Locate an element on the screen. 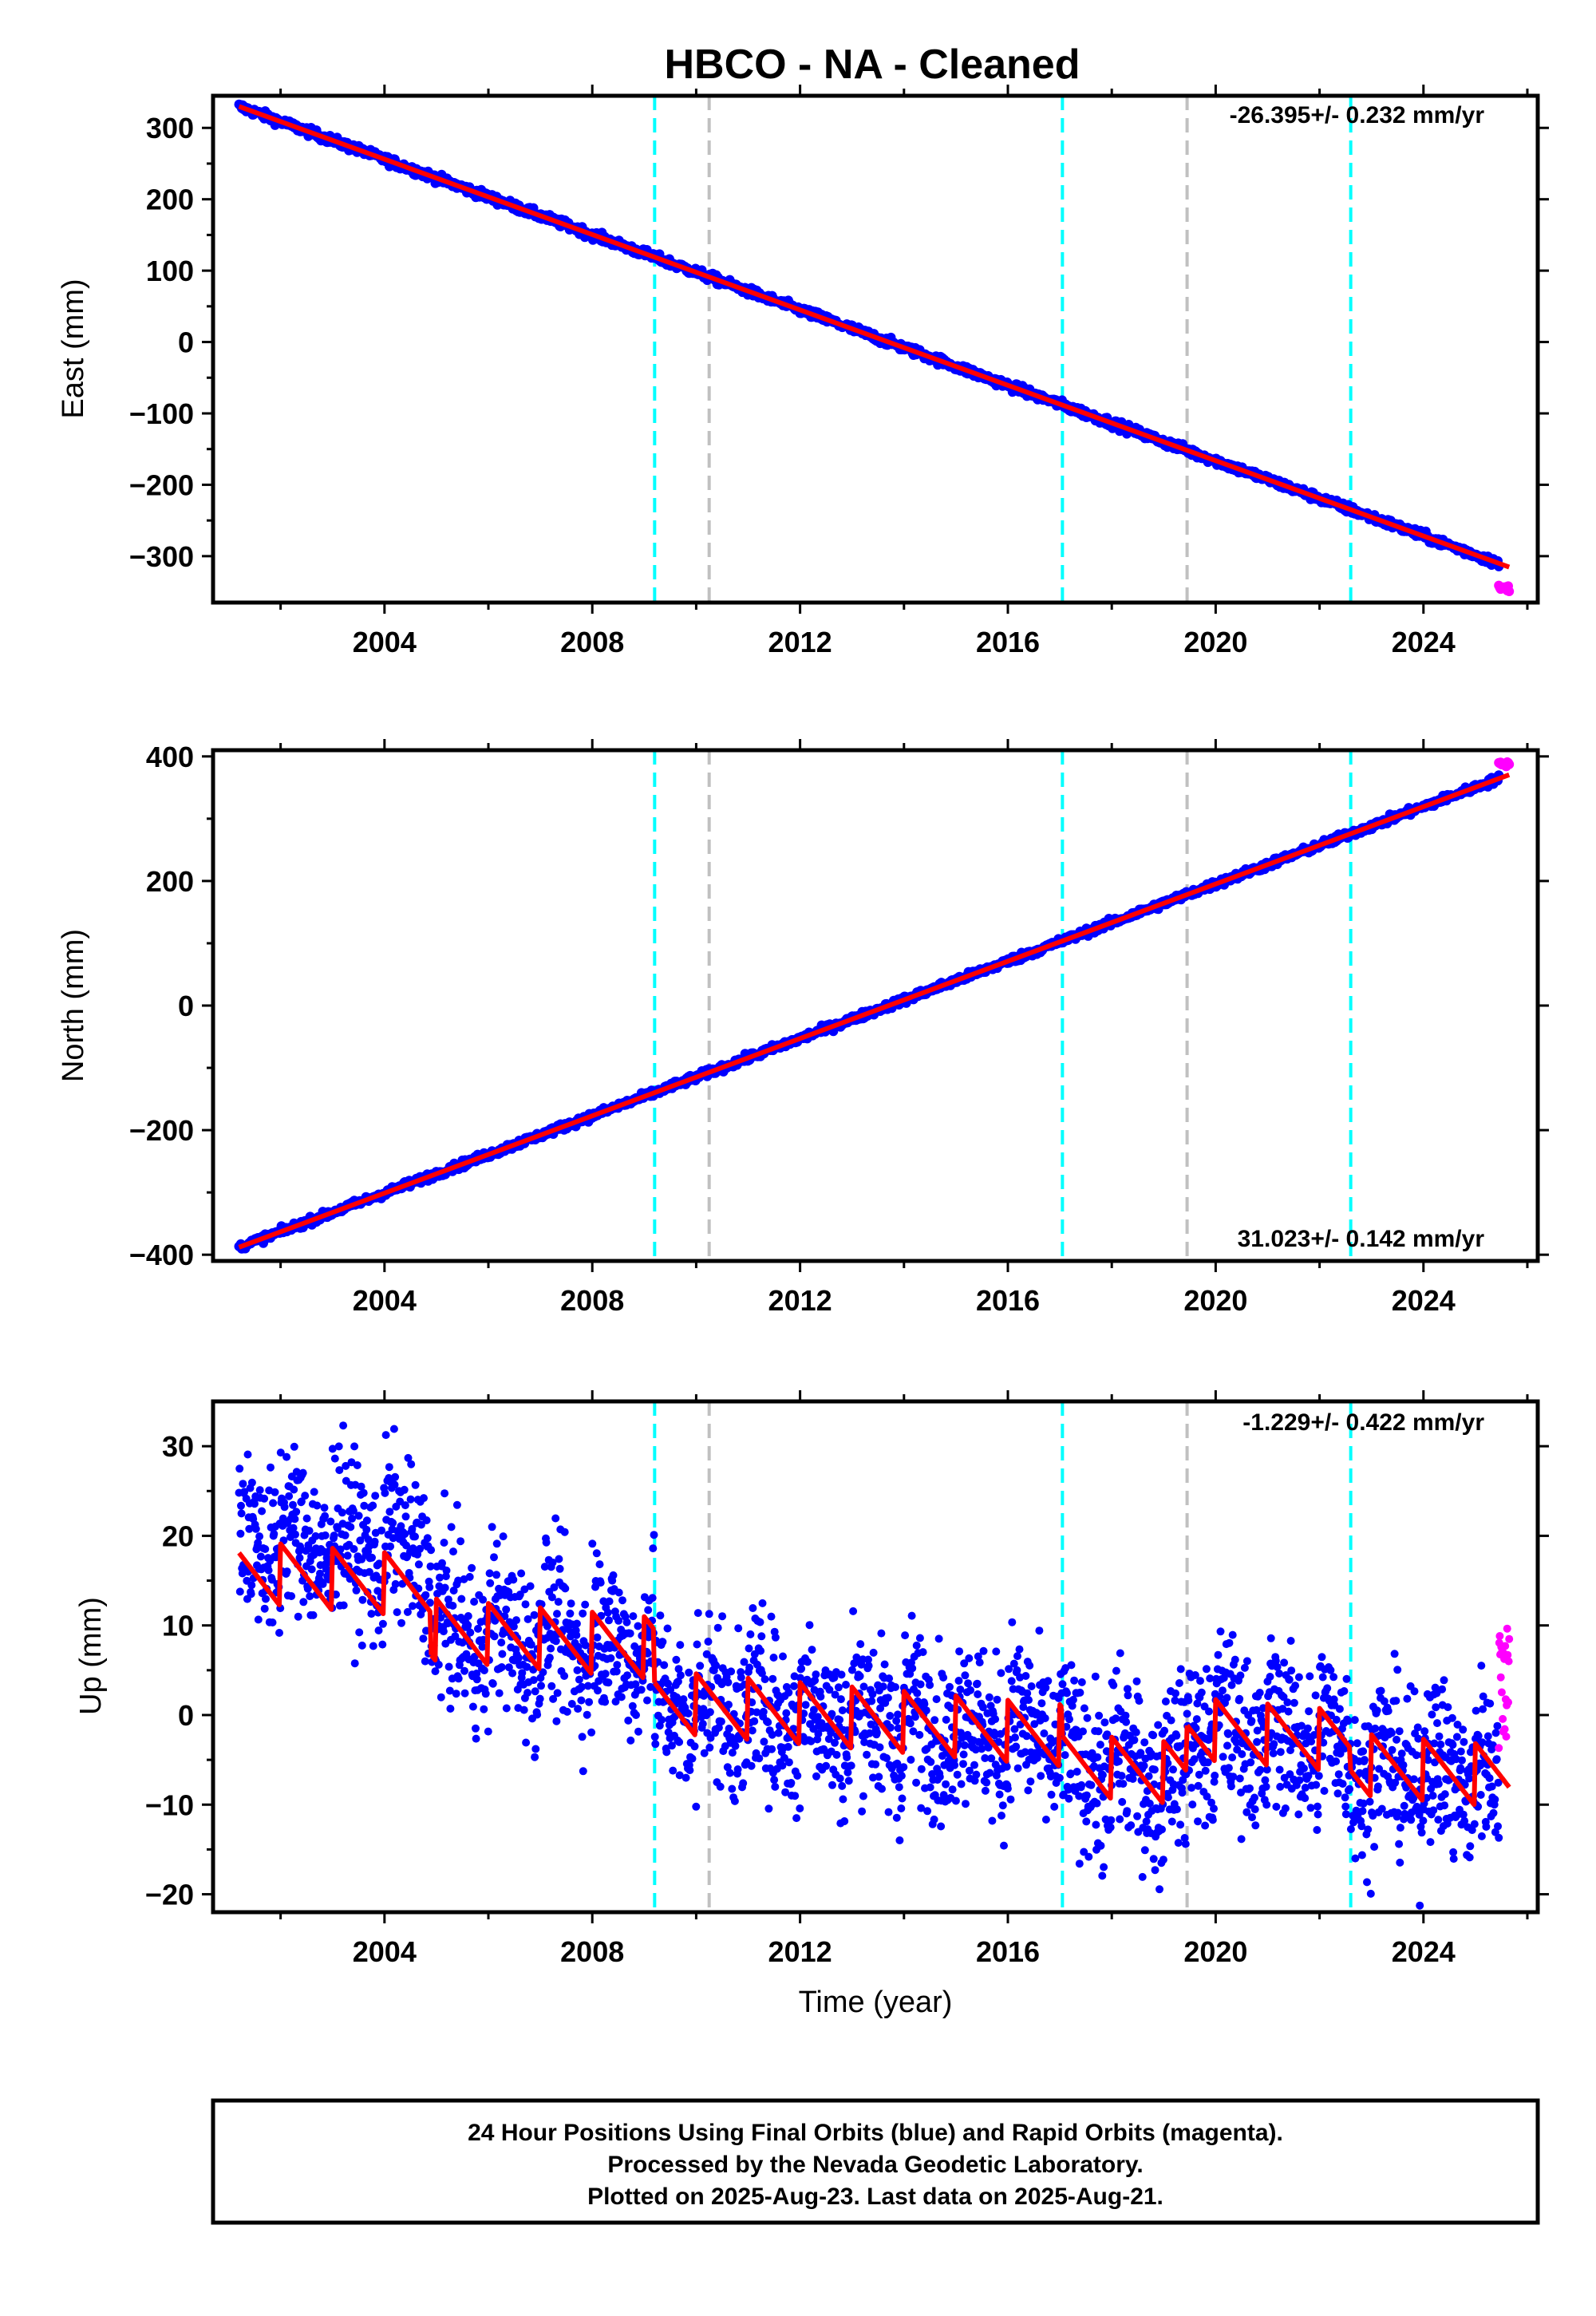 This screenshot has height=2316, width=1596. east-x-tick-label: 2004 is located at coordinates (385, 642).